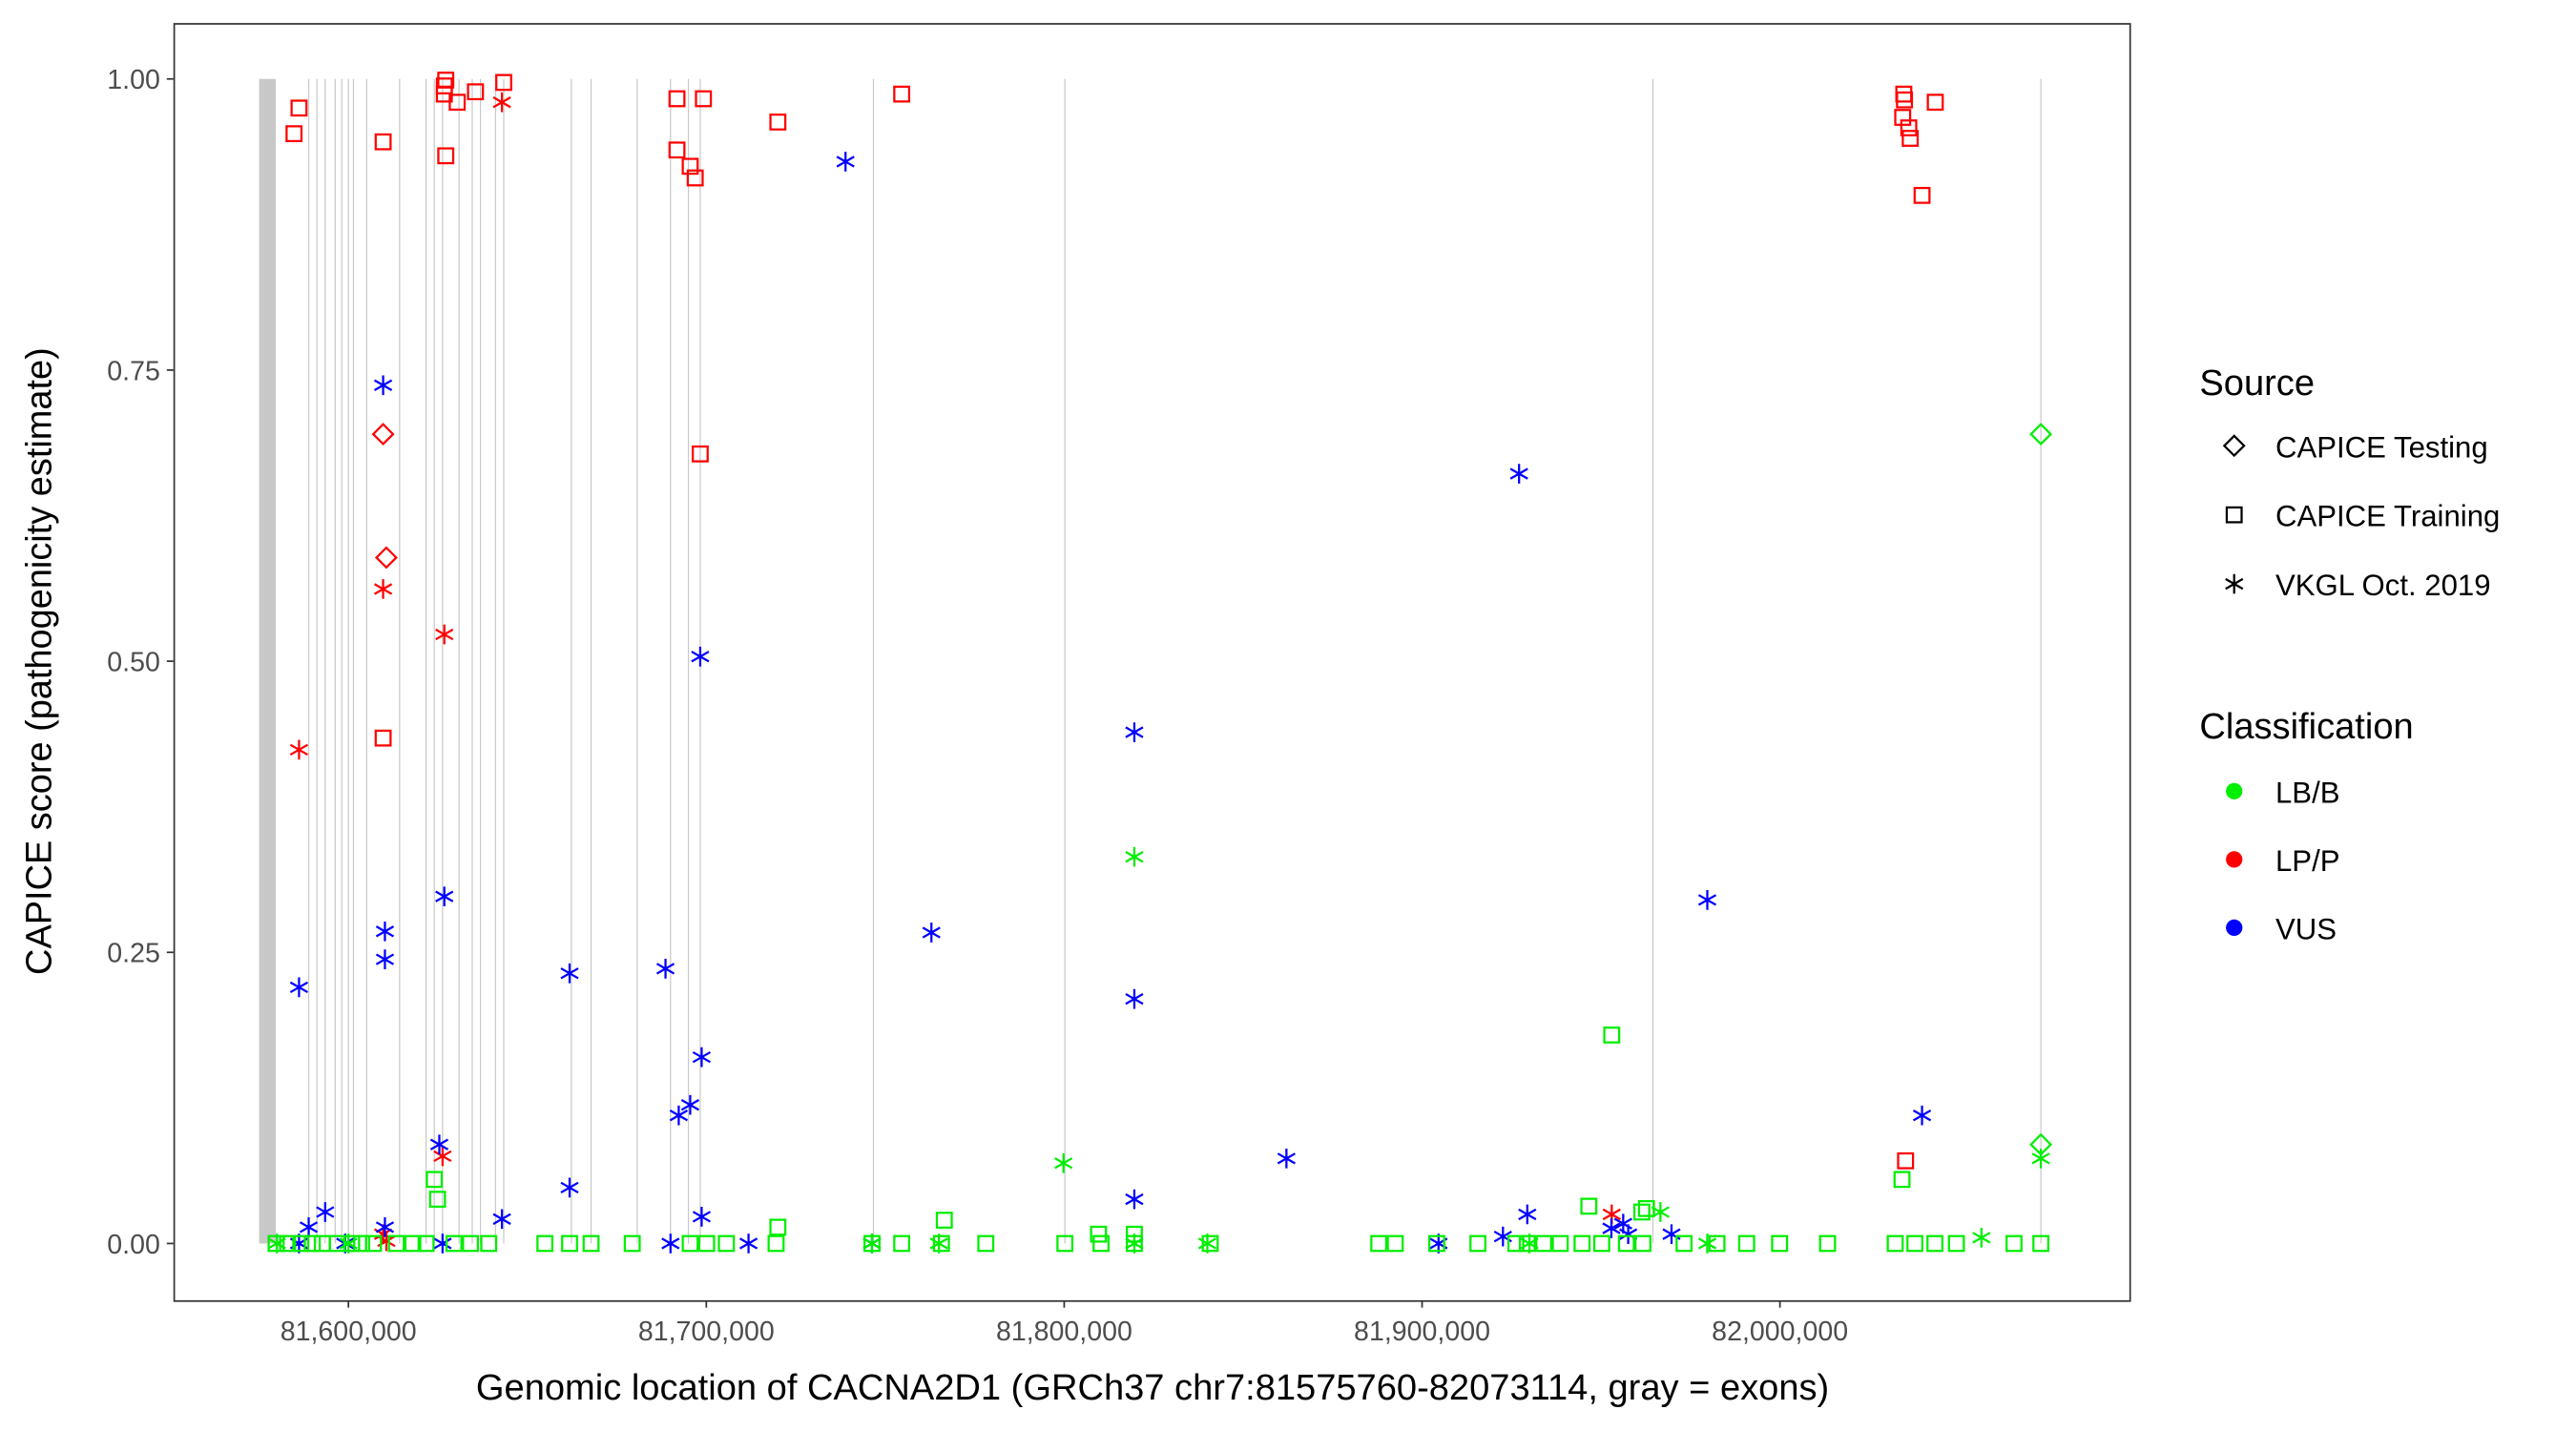 The image size is (2576, 1431). What do you see at coordinates (348, 1332) in the screenshot?
I see `x-tick-label: 81,600,000` at bounding box center [348, 1332].